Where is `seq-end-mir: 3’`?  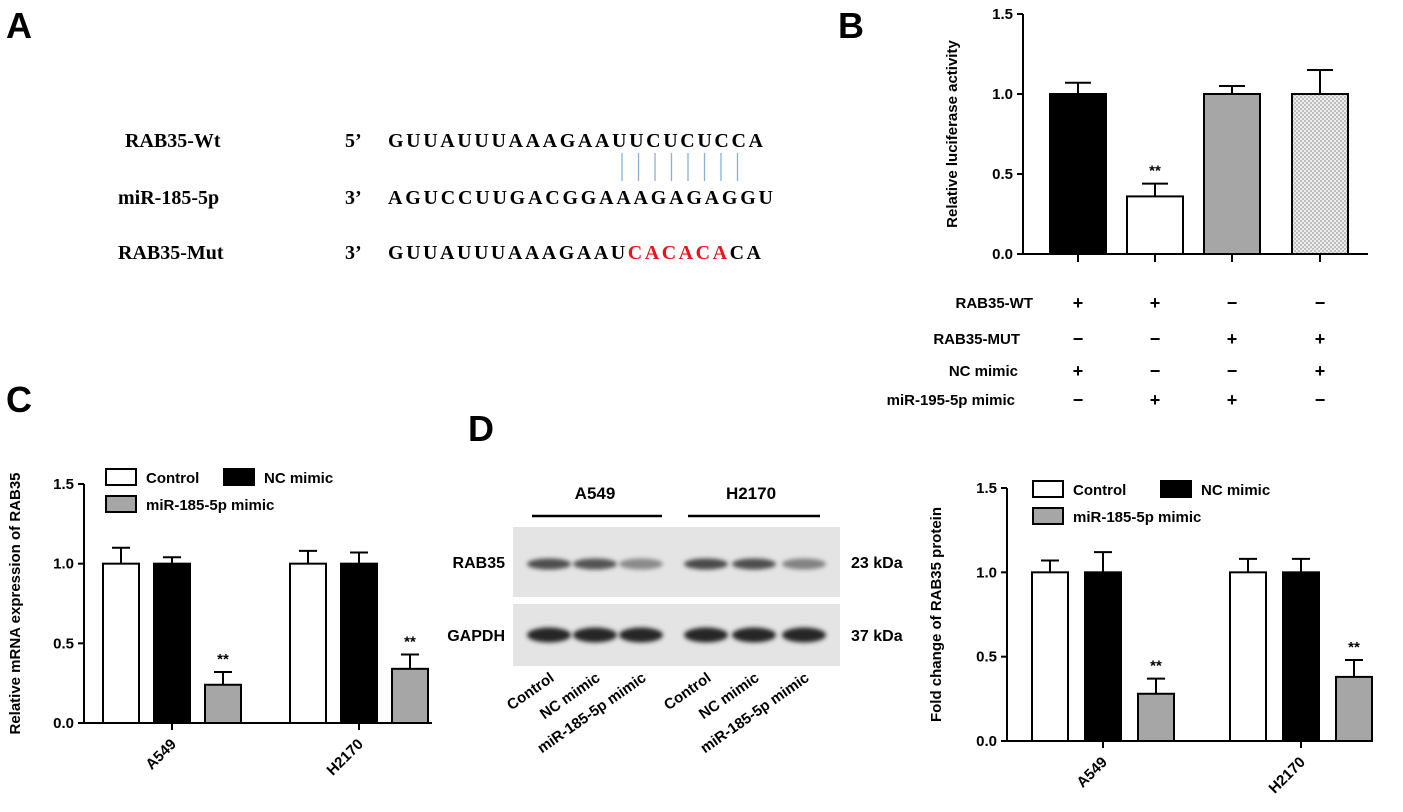 seq-end-mir: 3’ is located at coordinates (353, 198).